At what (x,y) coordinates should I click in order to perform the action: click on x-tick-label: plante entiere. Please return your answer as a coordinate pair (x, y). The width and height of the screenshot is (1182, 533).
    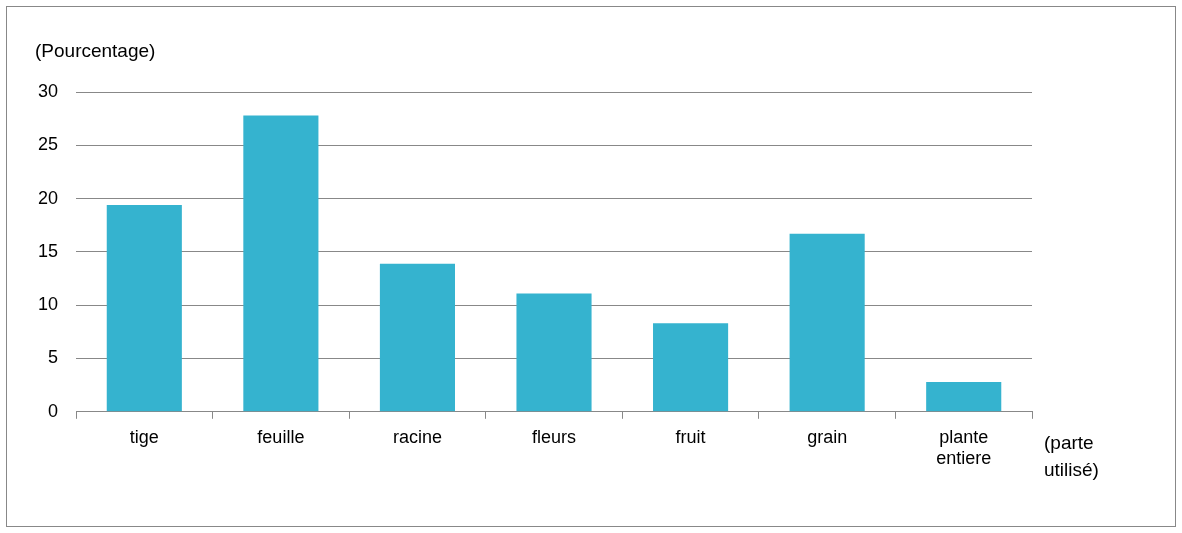
    Looking at the image, I should click on (964, 447).